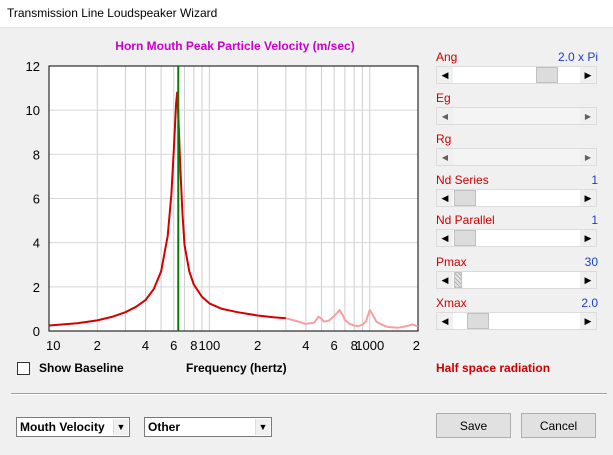  What do you see at coordinates (164, 427) in the screenshot?
I see `category-value: Other` at bounding box center [164, 427].